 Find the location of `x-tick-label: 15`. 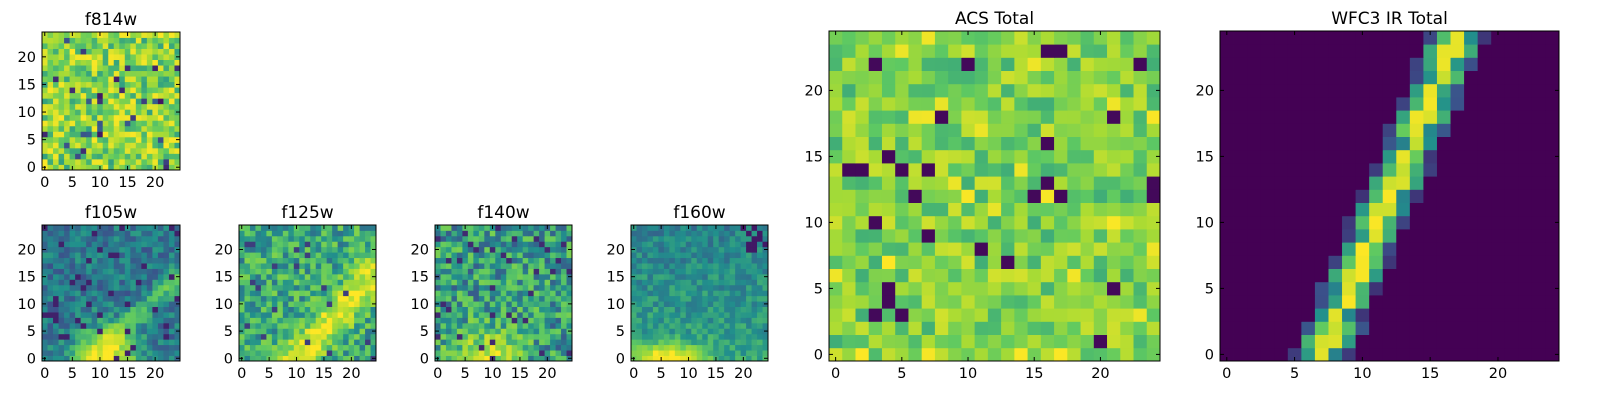

x-tick-label: 15 is located at coordinates (324, 374).